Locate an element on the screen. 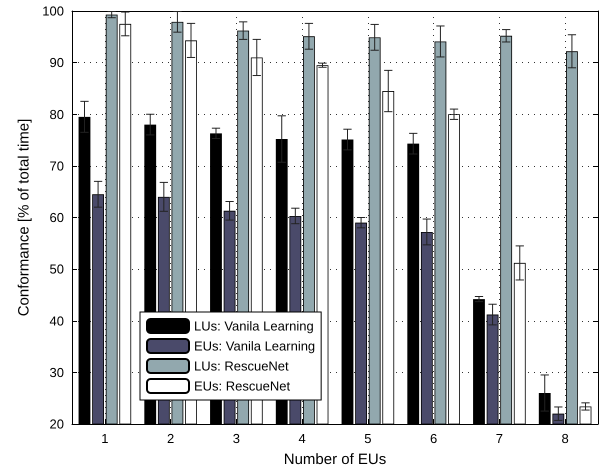  y-axis-title: Conformance [% of total time] is located at coordinates (23, 217).